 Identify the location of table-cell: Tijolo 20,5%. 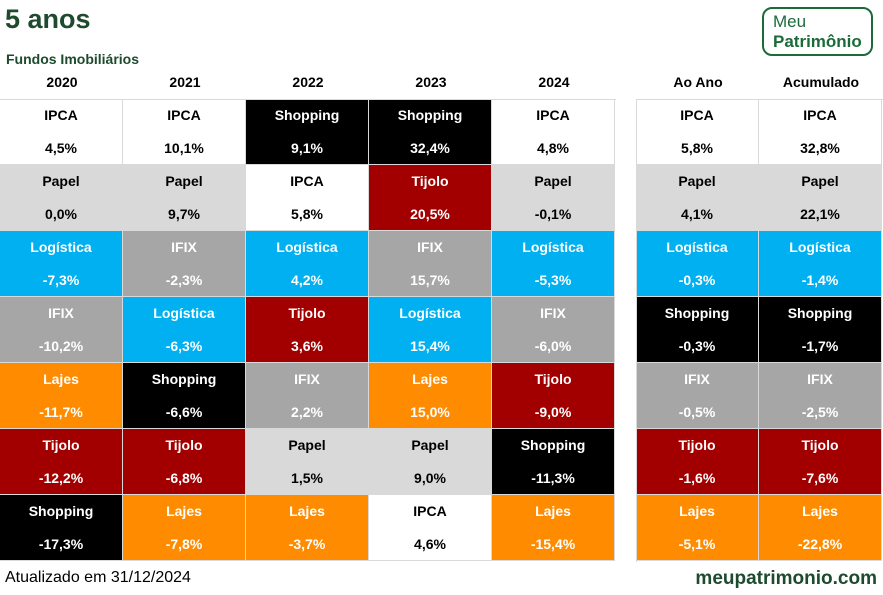
(430, 198).